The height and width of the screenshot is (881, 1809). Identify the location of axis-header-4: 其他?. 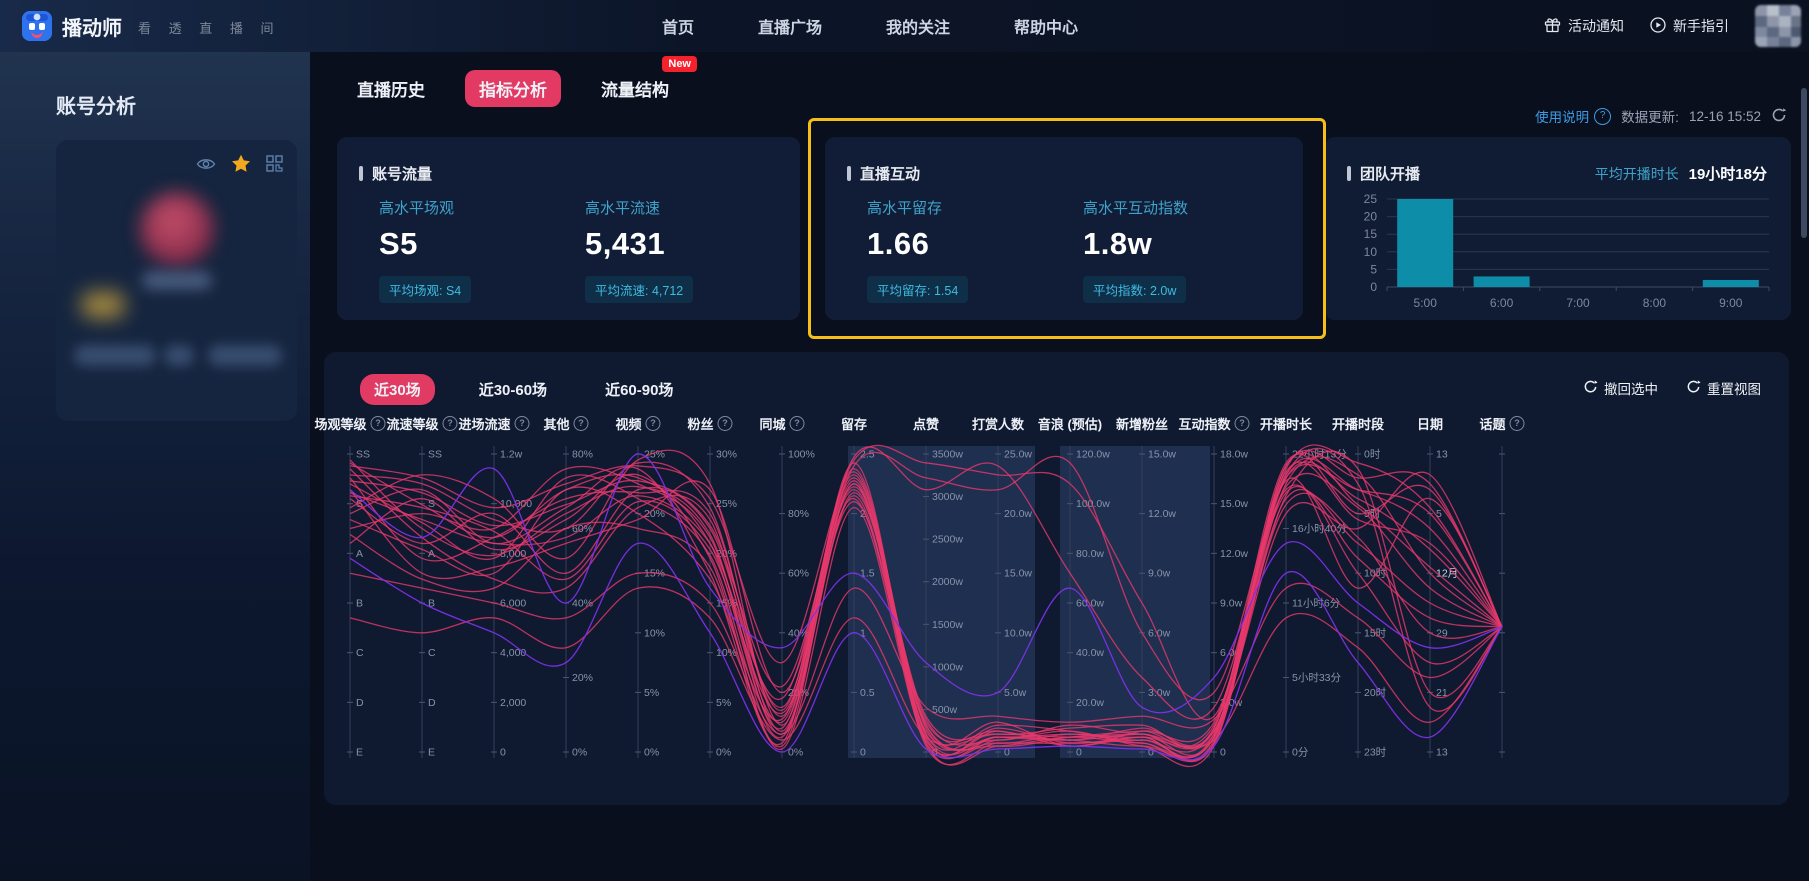
(566, 423).